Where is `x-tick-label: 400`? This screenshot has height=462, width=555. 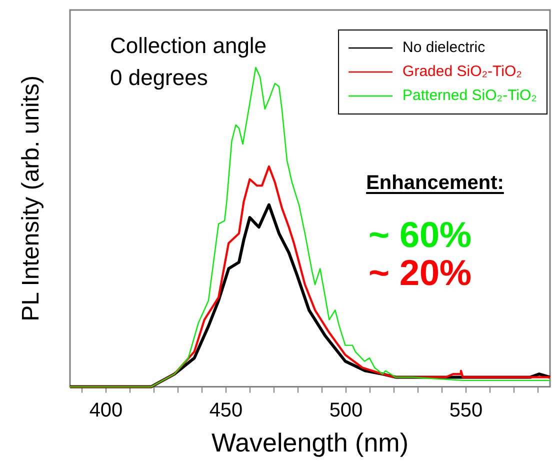
x-tick-label: 400 is located at coordinates (106, 410).